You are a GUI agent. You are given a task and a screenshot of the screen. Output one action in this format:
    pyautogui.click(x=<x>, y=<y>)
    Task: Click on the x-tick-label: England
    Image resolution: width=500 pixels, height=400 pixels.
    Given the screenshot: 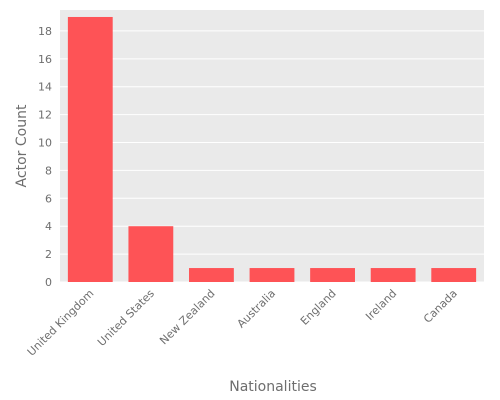 What is the action you would take?
    pyautogui.click(x=318, y=307)
    